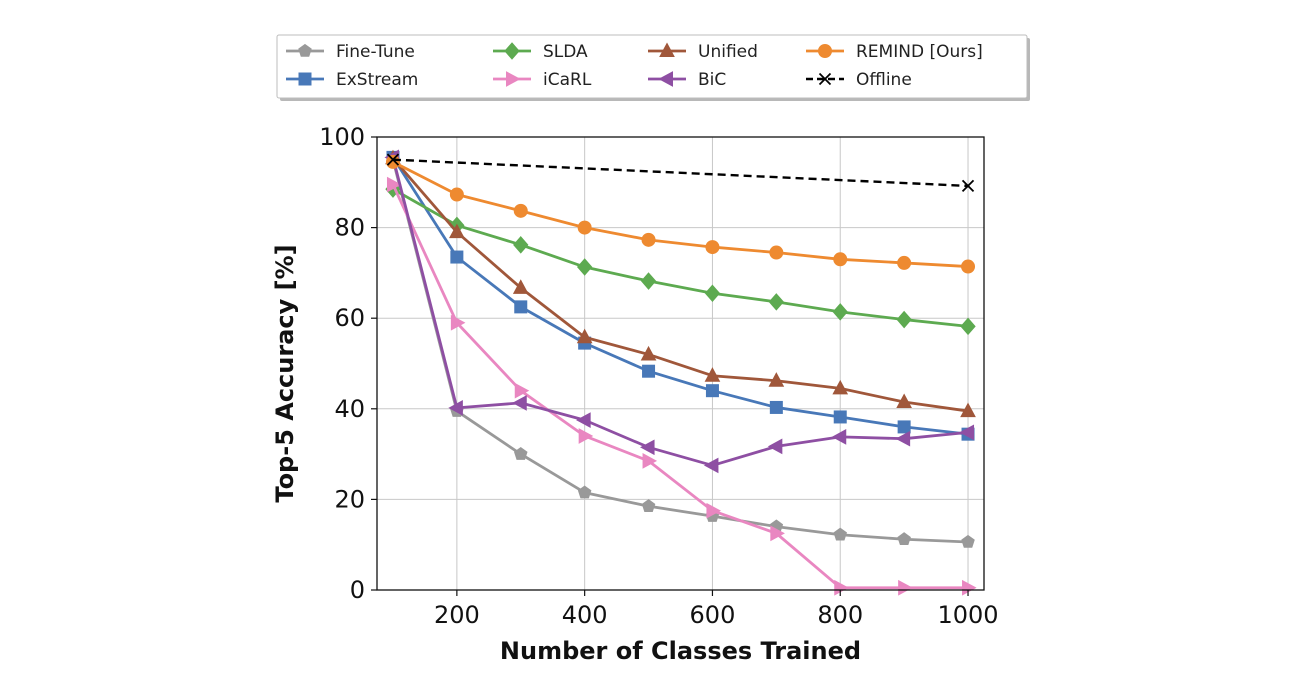  Describe the element at coordinates (457, 615) in the screenshot. I see `x-tick-label: 200` at that location.